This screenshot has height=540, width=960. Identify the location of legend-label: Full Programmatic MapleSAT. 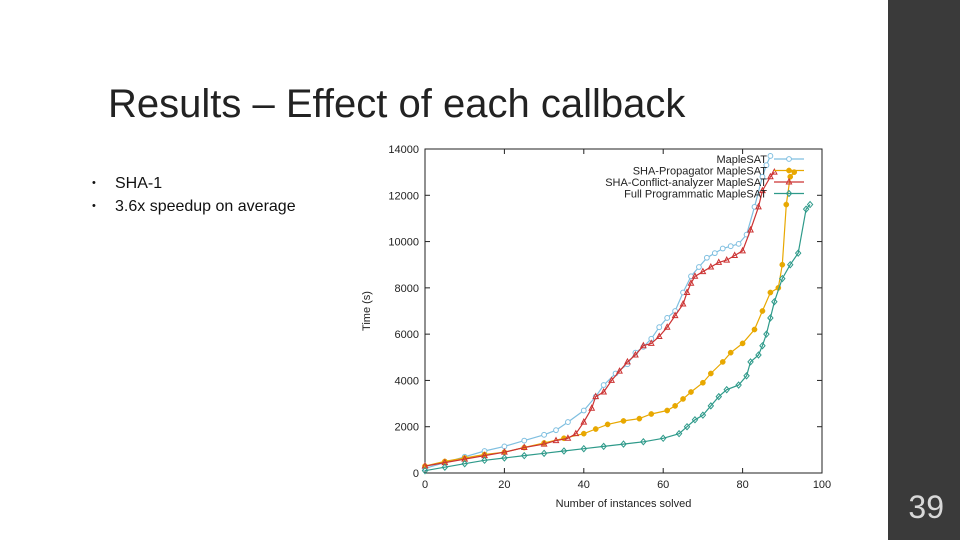
(695, 195).